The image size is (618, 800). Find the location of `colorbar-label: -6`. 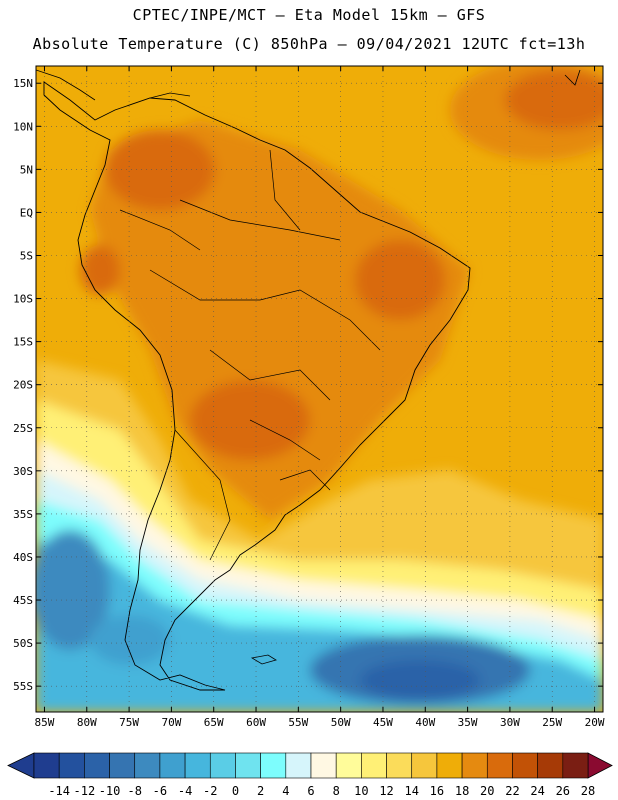

colorbar-label: -6 is located at coordinates (160, 791).